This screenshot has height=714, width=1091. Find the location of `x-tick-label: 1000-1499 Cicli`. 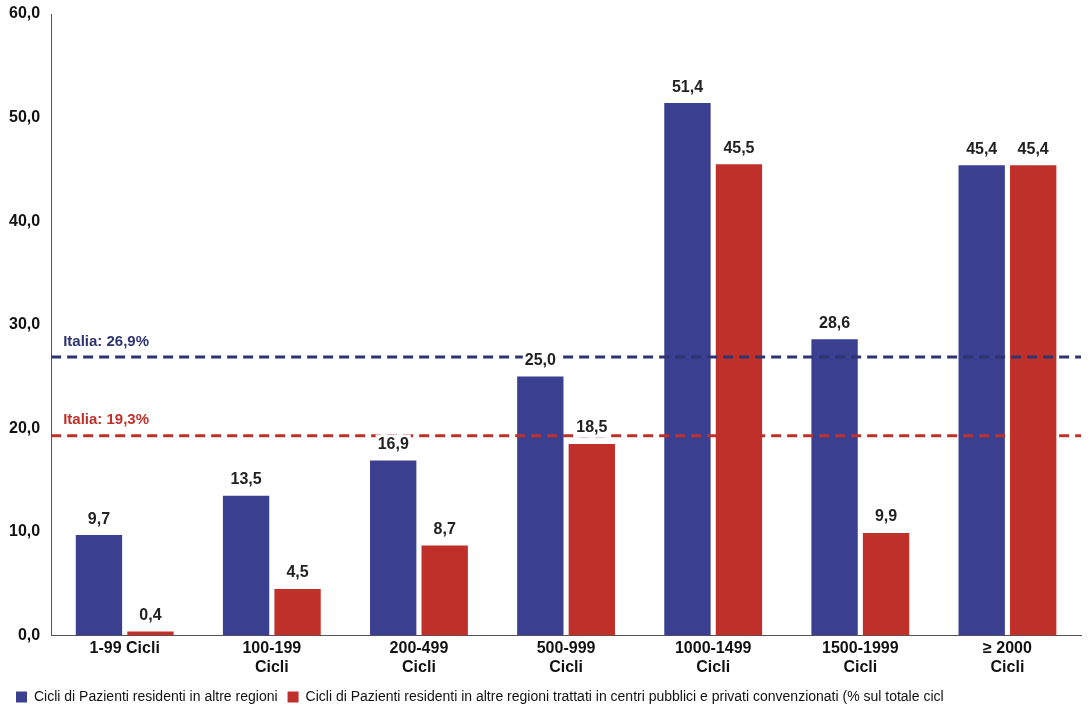

x-tick-label: 1000-1499 Cicli is located at coordinates (713, 656).